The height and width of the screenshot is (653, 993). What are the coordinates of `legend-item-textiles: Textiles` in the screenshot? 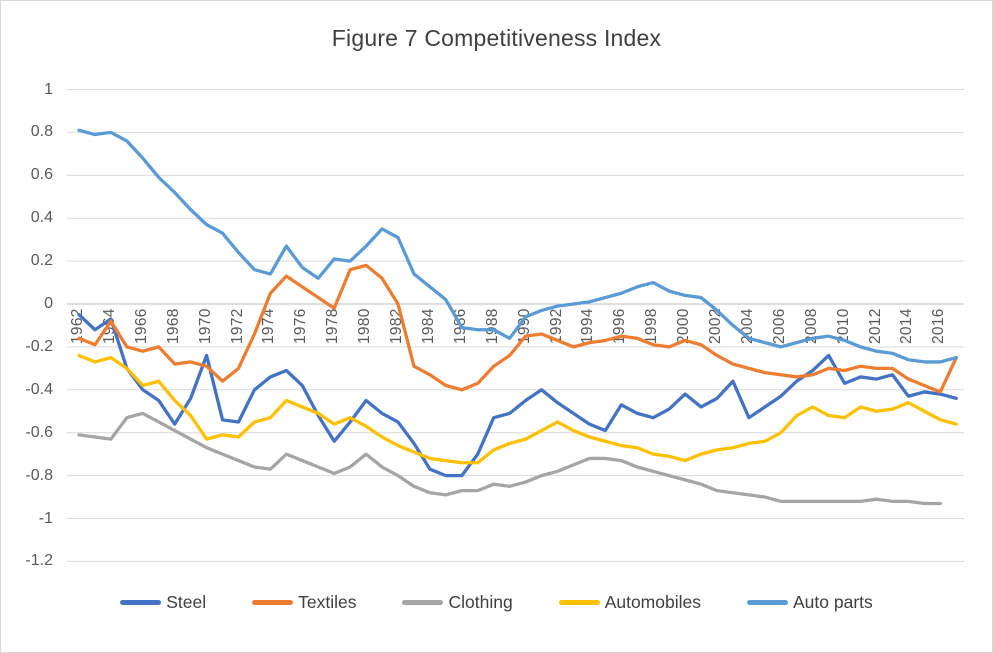 It's located at (304, 602).